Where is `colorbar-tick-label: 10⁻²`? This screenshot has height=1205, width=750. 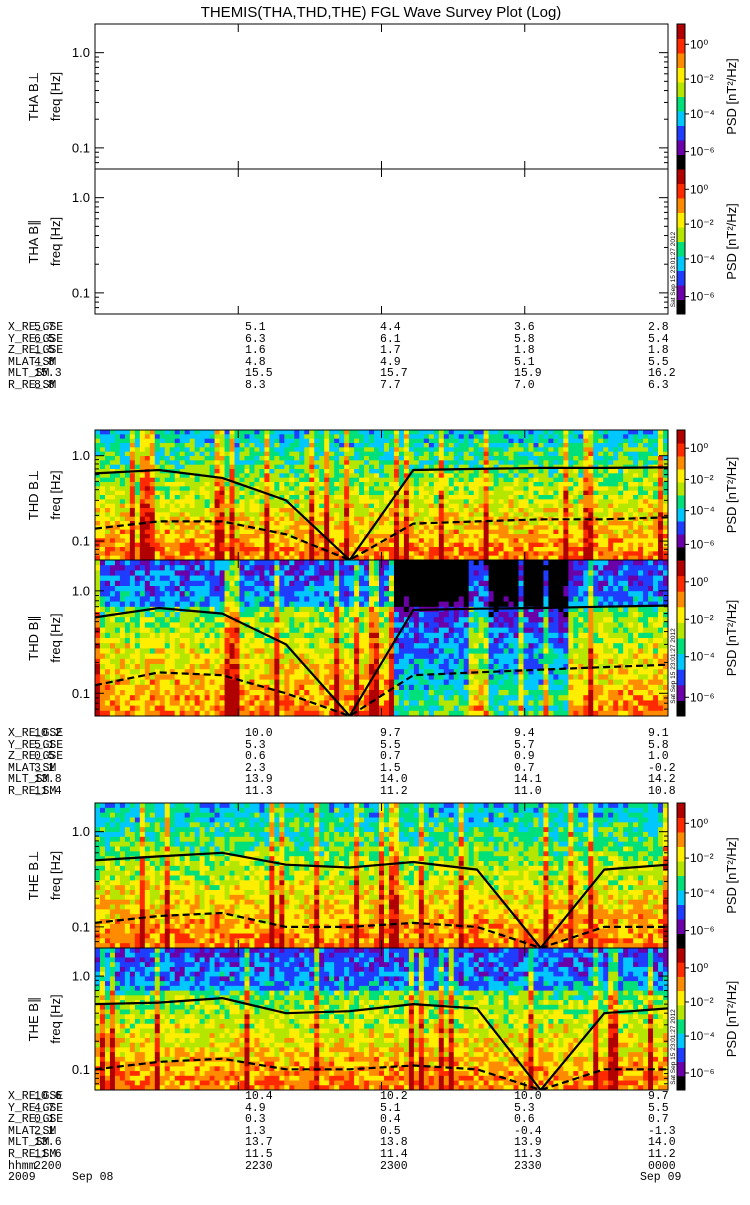 colorbar-tick-label: 10⁻² is located at coordinates (702, 1002).